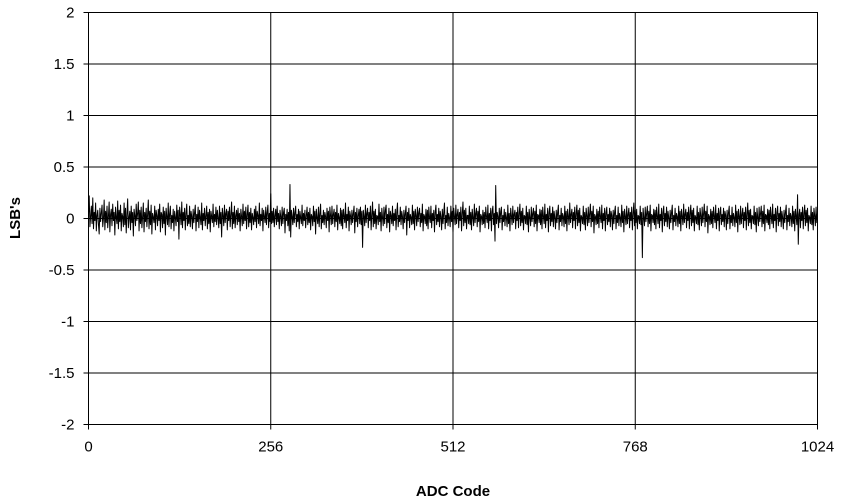  Describe the element at coordinates (453, 221) in the screenshot. I see `series-line` at that location.